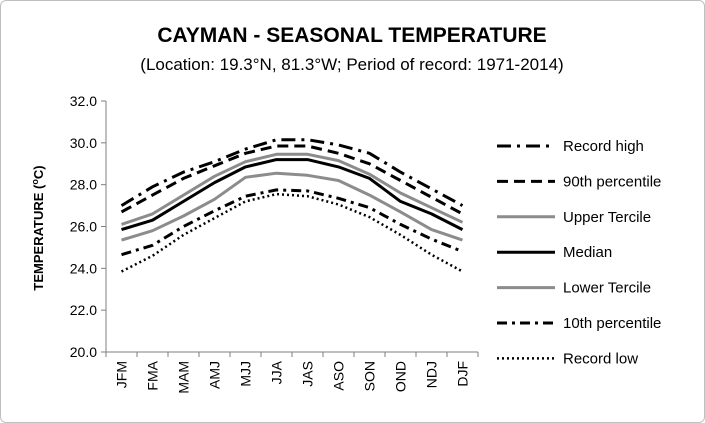 Image resolution: width=705 pixels, height=423 pixels. Describe the element at coordinates (308, 374) in the screenshot. I see `x-tick-label: JAS` at that location.